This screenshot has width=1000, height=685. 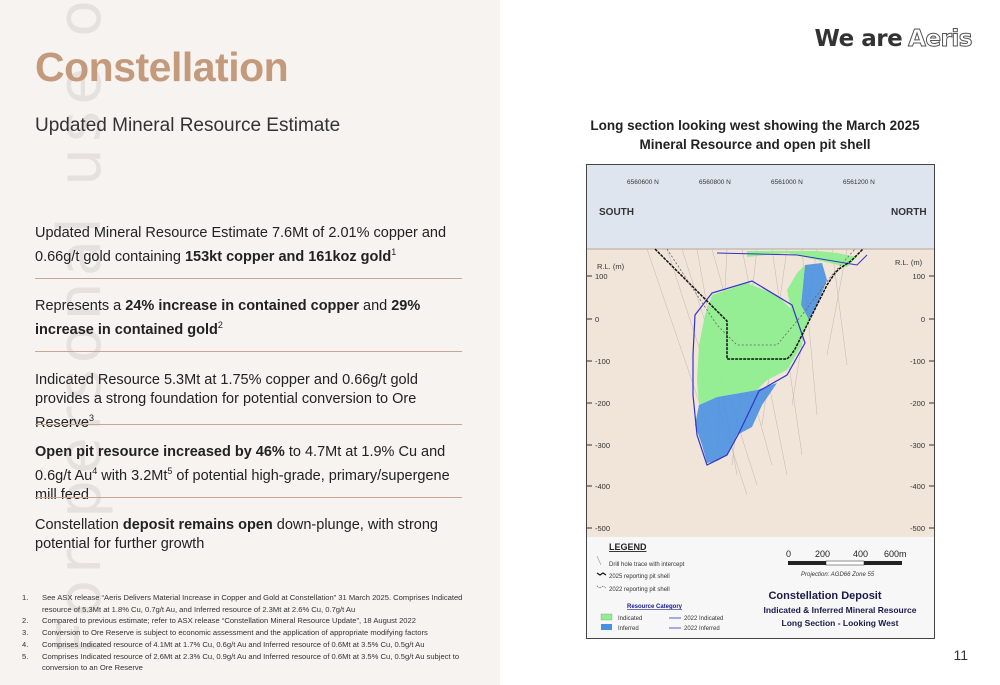 What do you see at coordinates (909, 212) in the screenshot?
I see `north-label: NORTH` at bounding box center [909, 212].